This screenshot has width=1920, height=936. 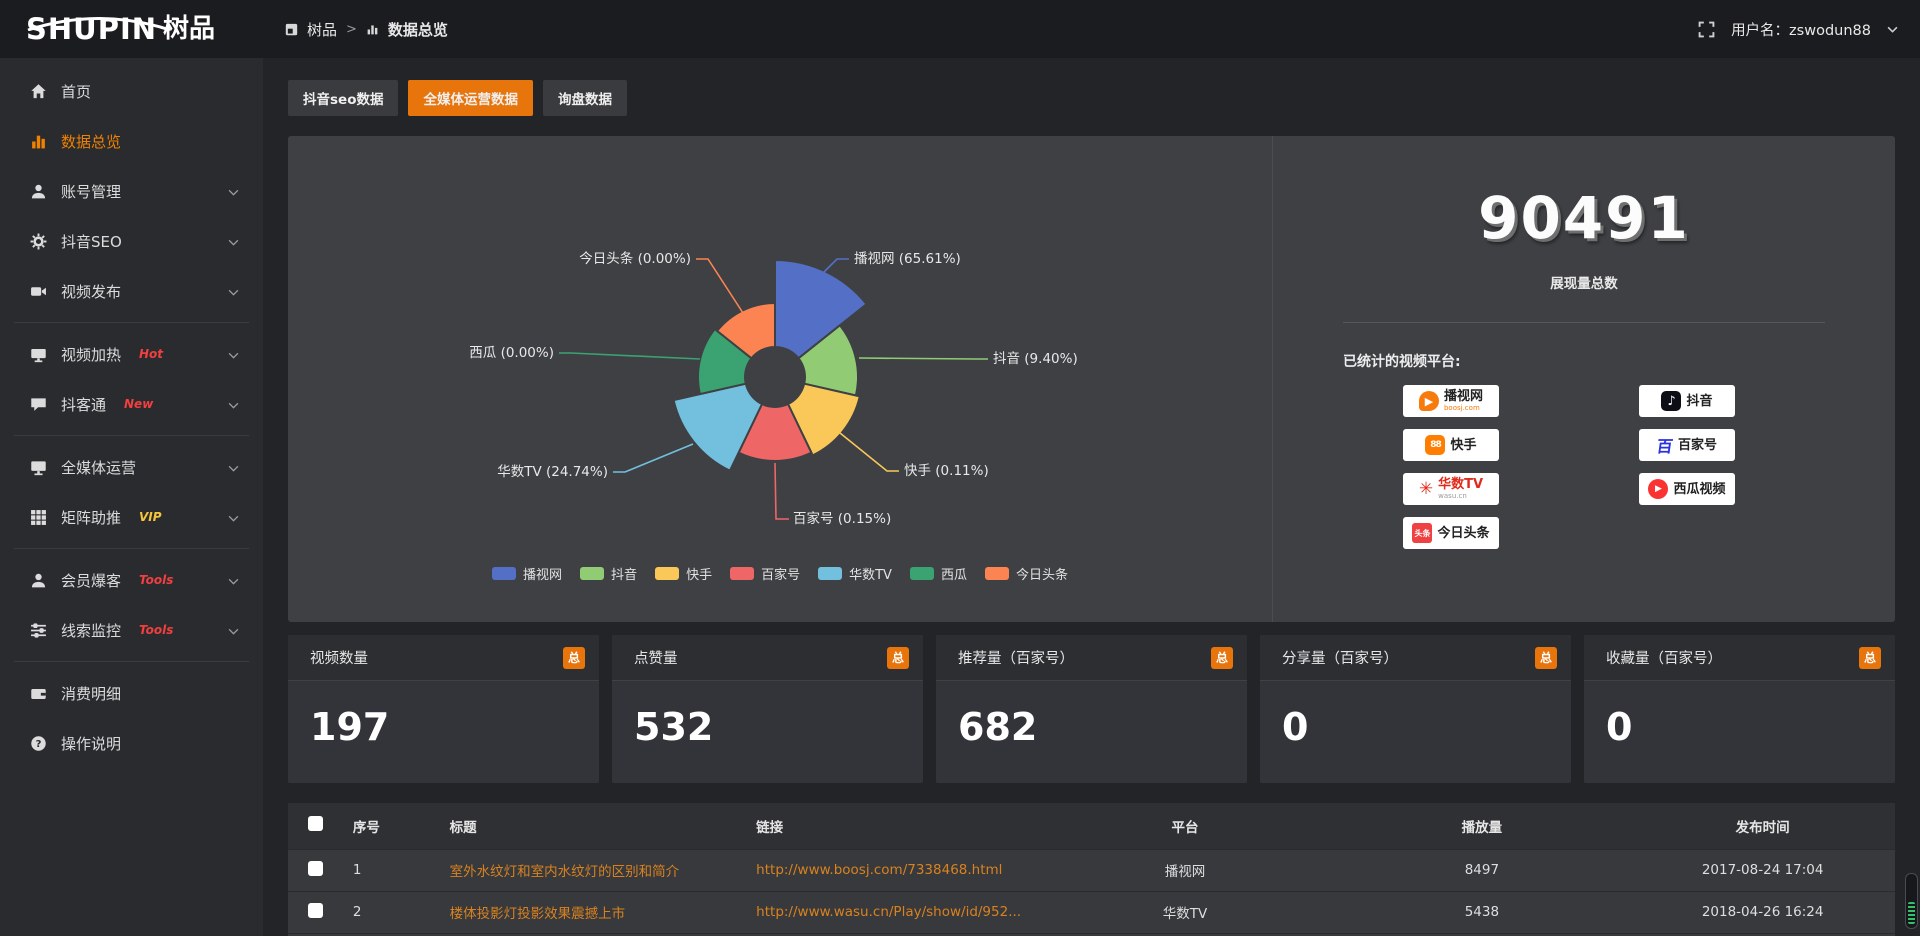 What do you see at coordinates (584, 98) in the screenshot?
I see `tab-2: 询盘数据` at bounding box center [584, 98].